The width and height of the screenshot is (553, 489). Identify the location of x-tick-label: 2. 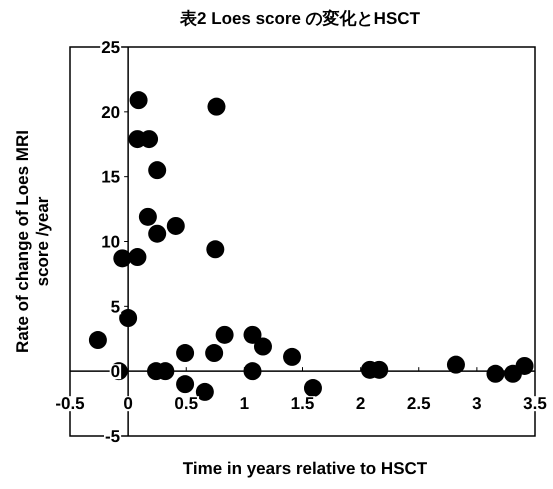
(361, 404).